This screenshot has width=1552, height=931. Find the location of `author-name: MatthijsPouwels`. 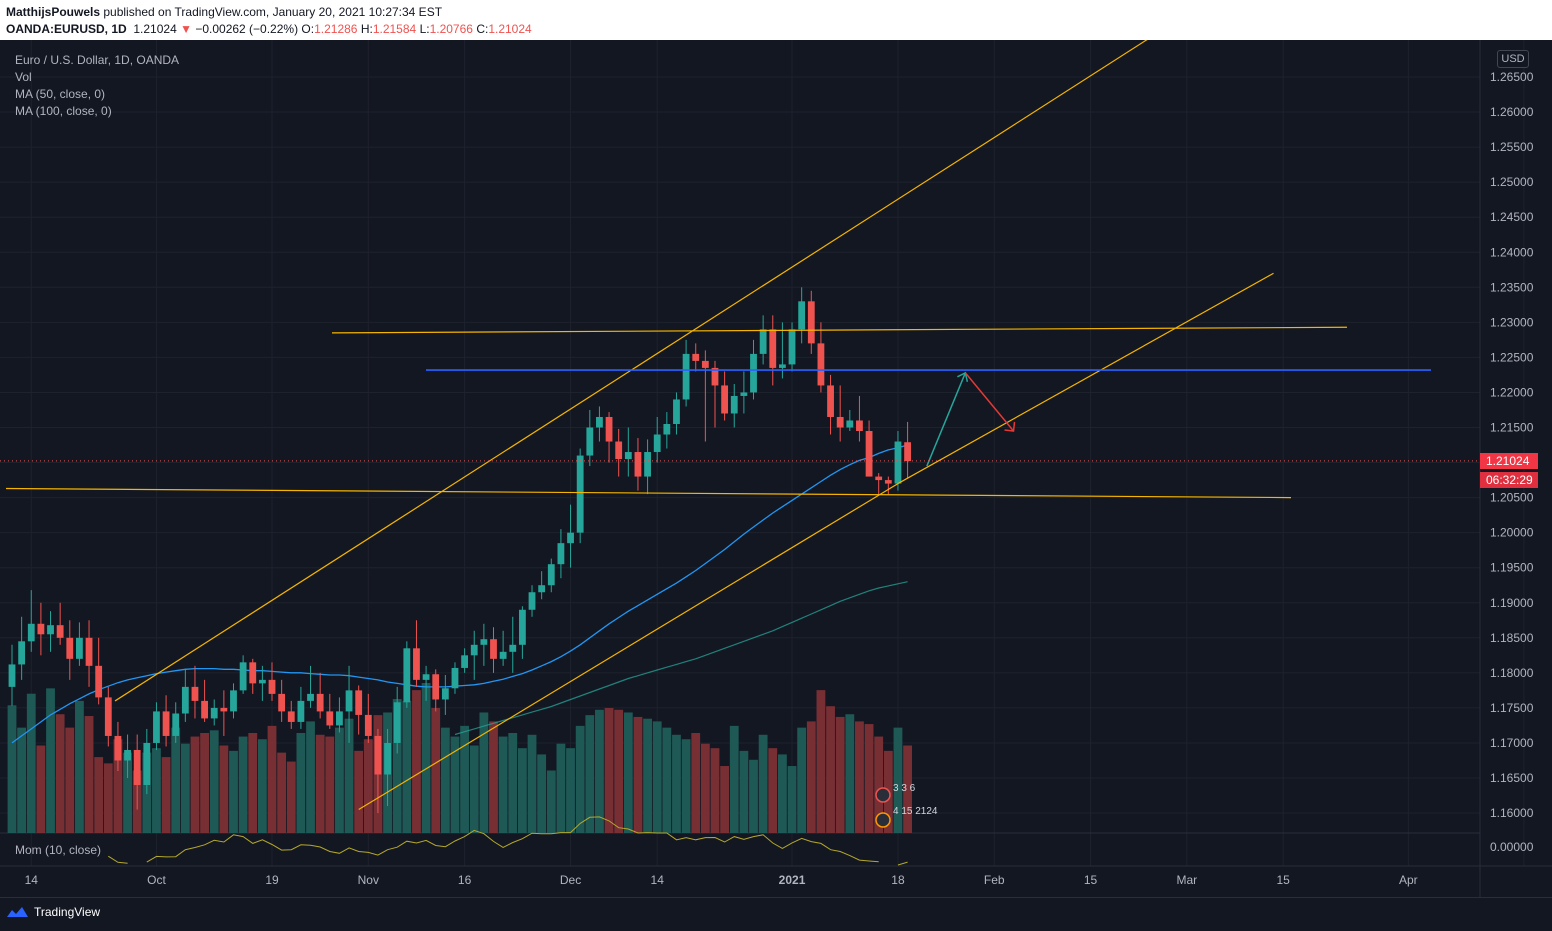

author-name: MatthijsPouwels is located at coordinates (53, 12).